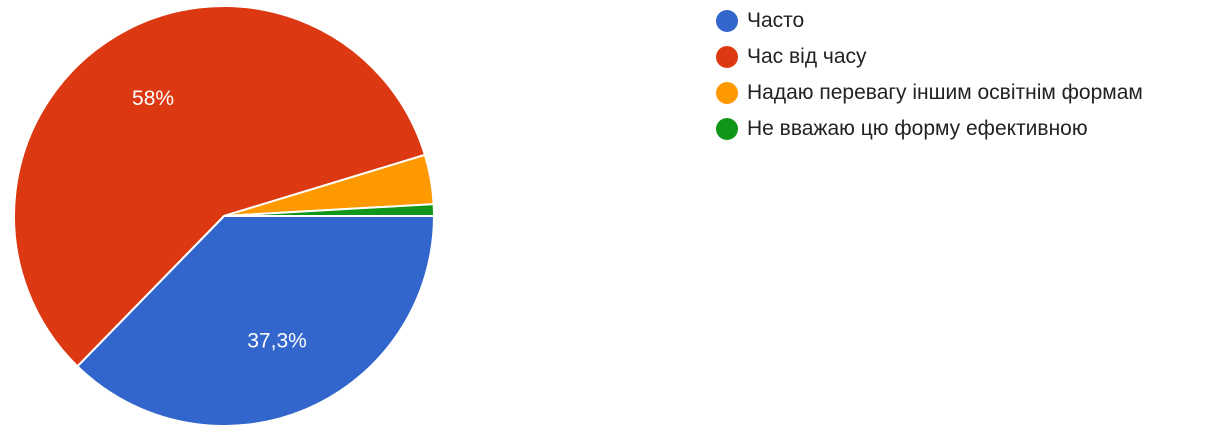  I want to click on legend-label: Надаю перевагу іншим освітнім формам, so click(945, 92).